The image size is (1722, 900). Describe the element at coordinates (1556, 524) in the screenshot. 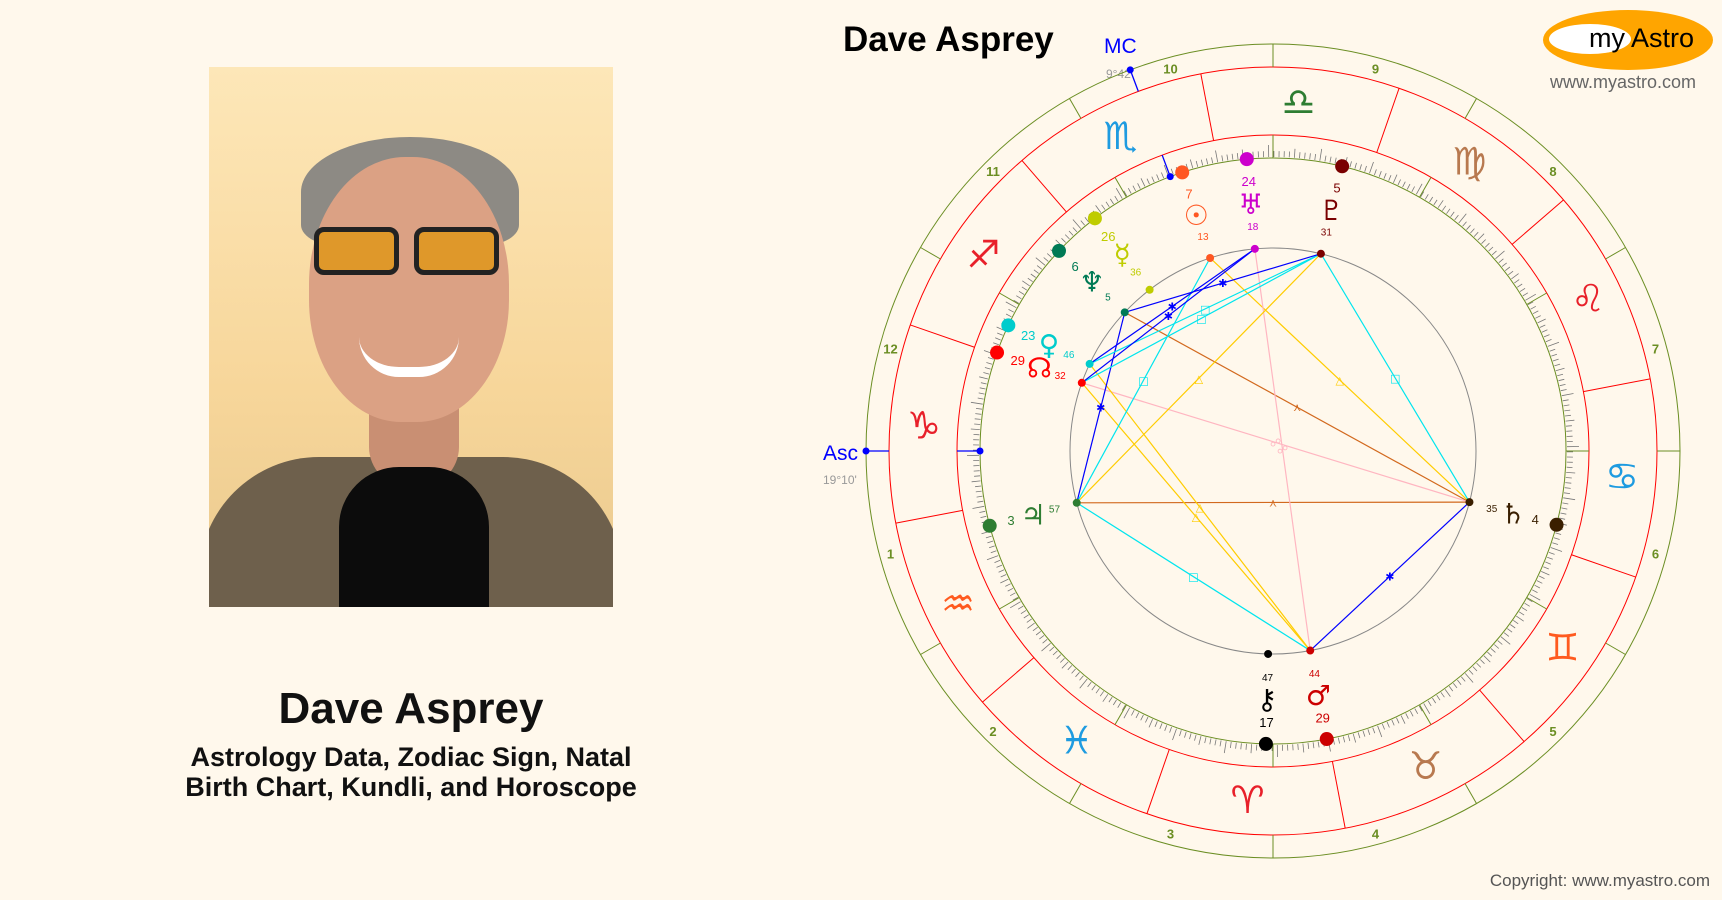

I see `saturn-position-dot` at that location.